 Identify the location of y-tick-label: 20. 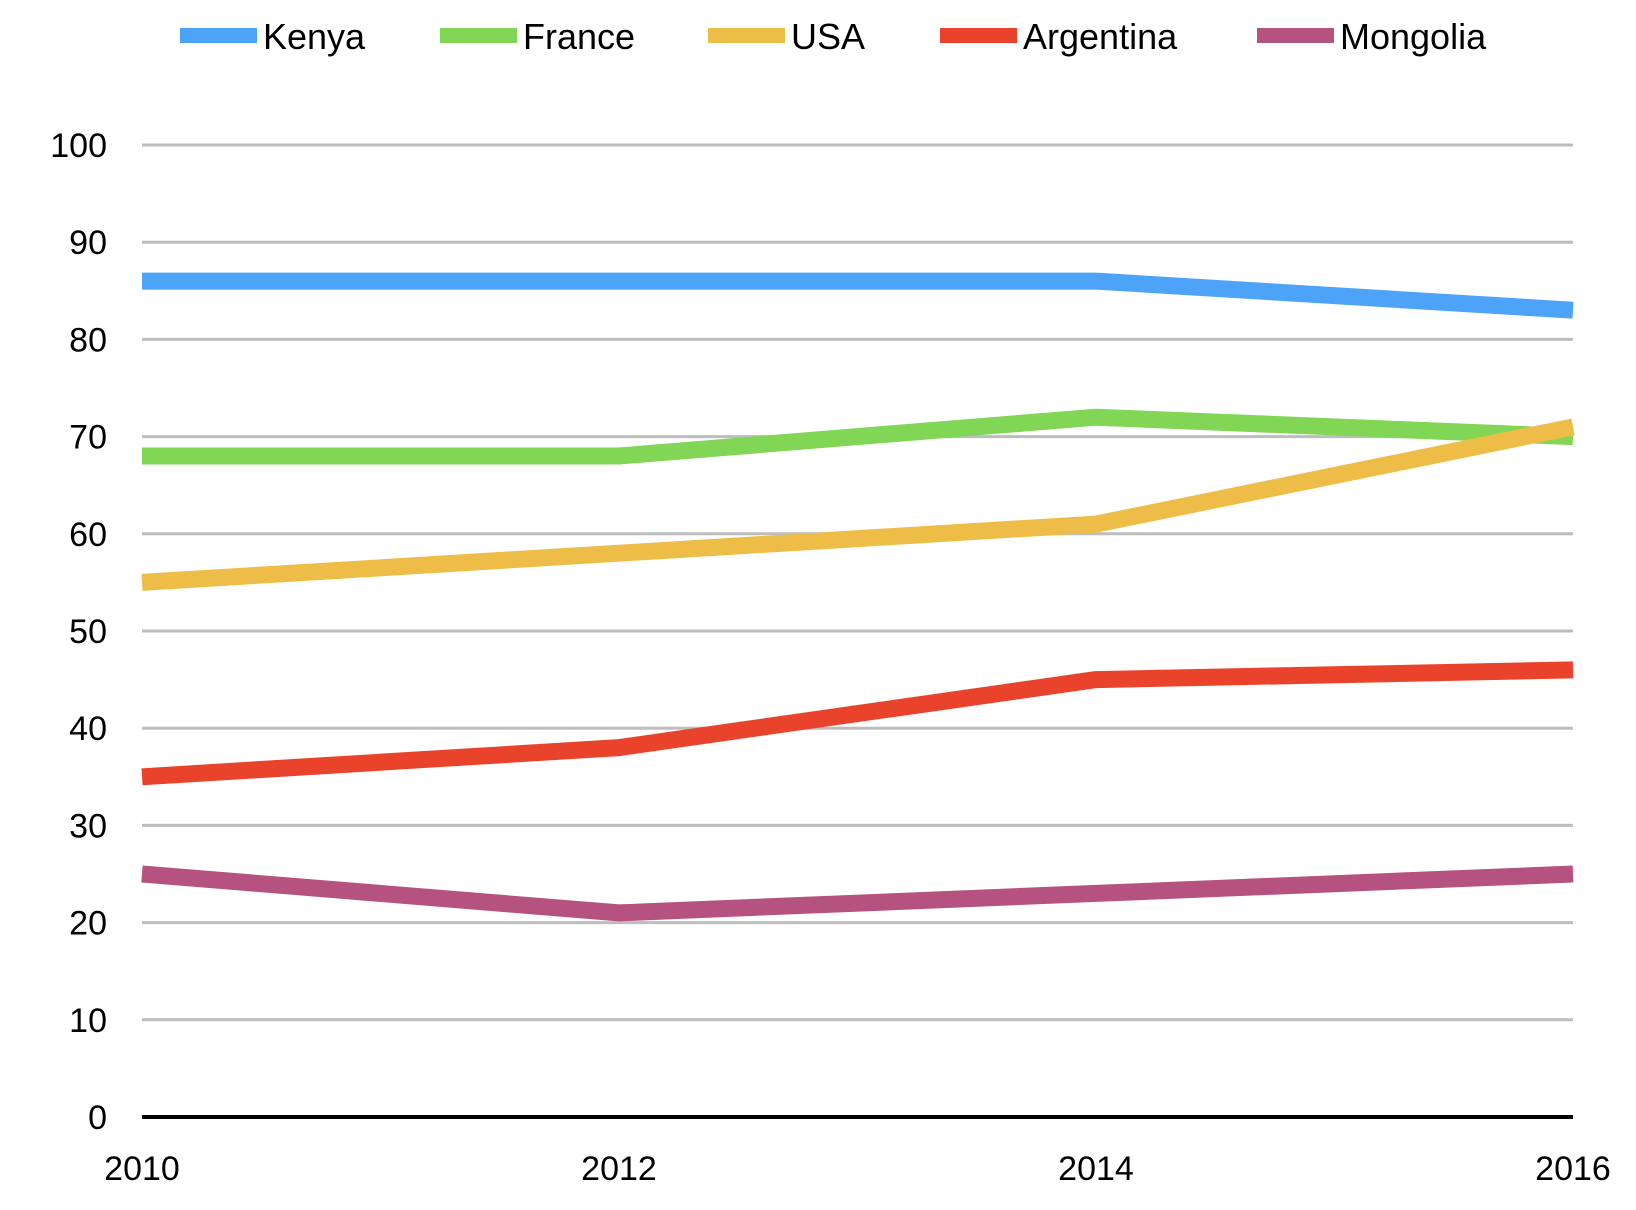
(88, 924).